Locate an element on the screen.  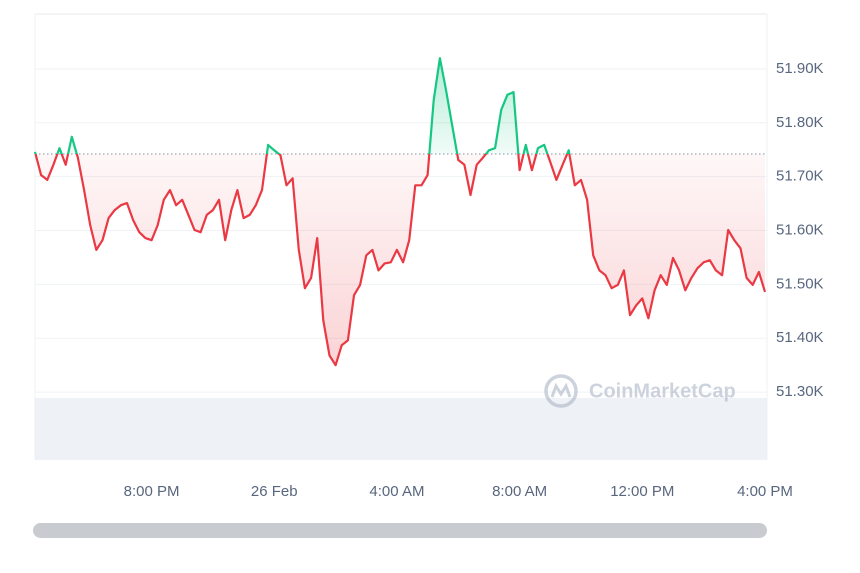
y-tick-label: 51.40K is located at coordinates (800, 337).